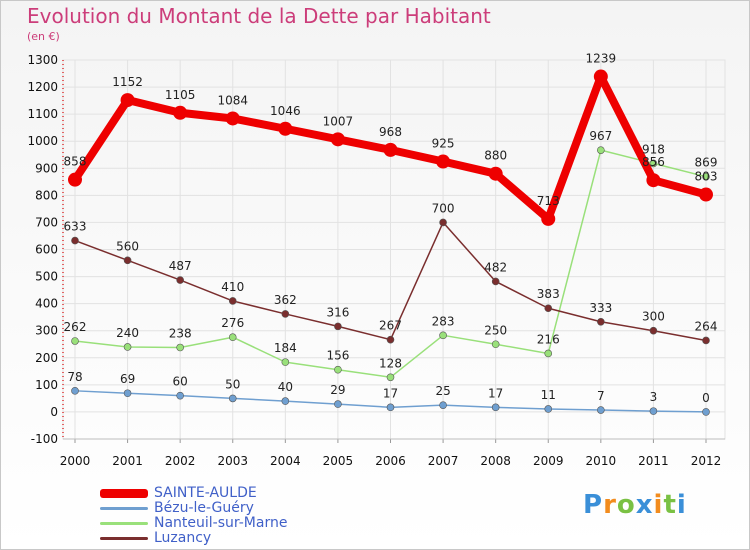  What do you see at coordinates (338, 121) in the screenshot?
I see `data-label: 1007` at bounding box center [338, 121].